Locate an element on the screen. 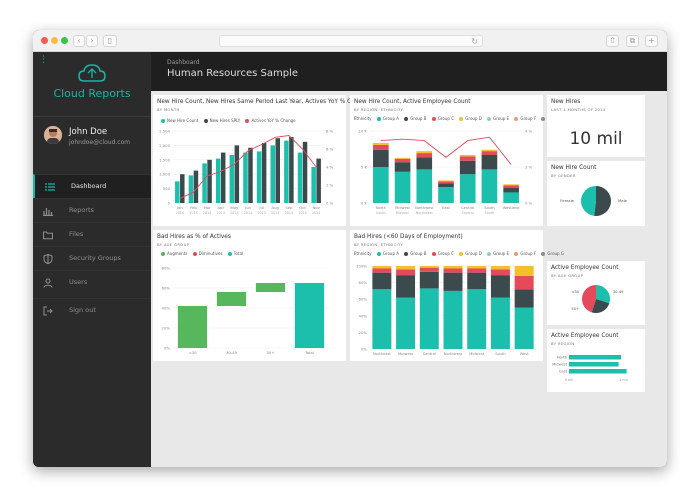 Image resolution: width=700 pixels, height=503 pixels. address-bar: ↻ is located at coordinates (351, 41).